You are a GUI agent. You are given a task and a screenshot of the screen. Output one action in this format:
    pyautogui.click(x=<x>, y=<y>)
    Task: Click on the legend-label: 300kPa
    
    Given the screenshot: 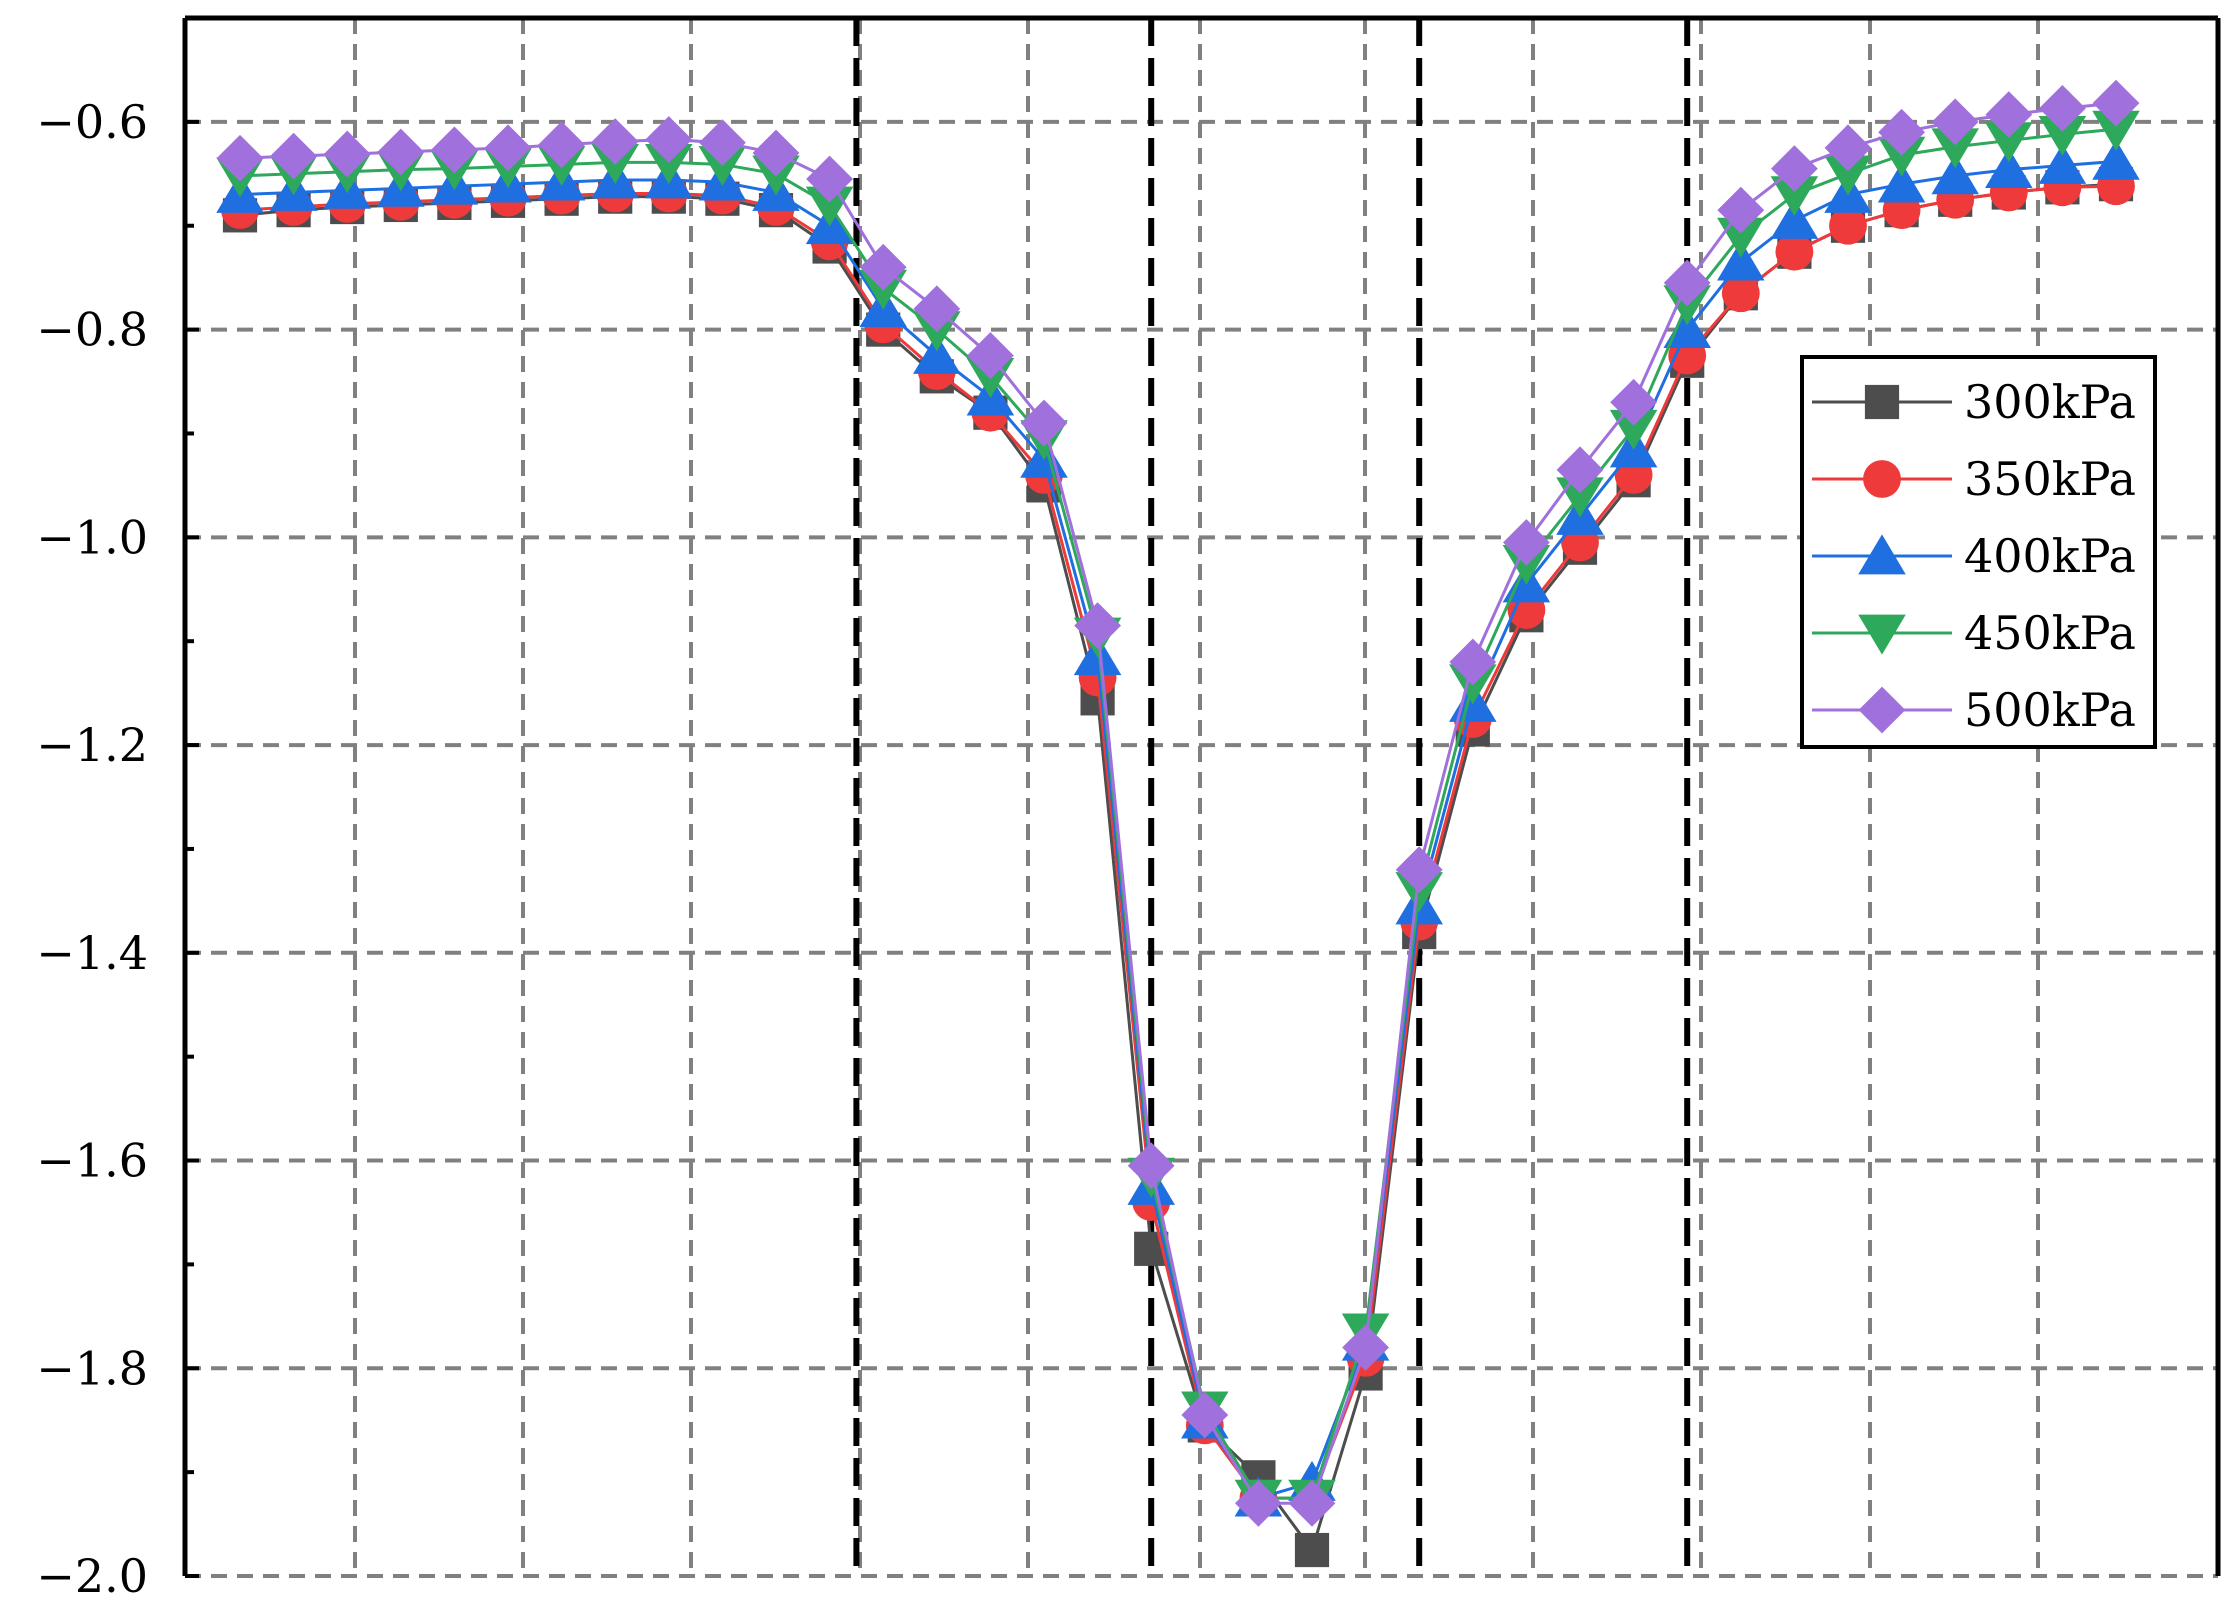 What is the action you would take?
    pyautogui.click(x=2050, y=402)
    